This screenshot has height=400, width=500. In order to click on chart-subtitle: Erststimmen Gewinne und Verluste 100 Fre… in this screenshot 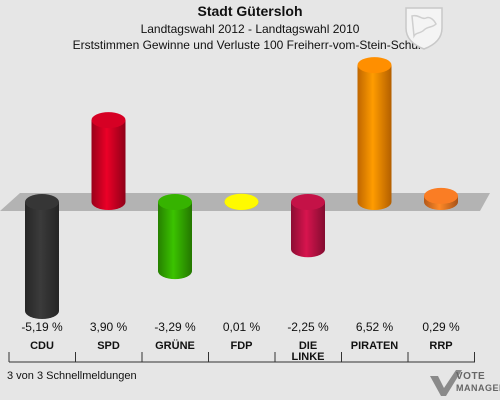, I will do `click(250, 45)`.